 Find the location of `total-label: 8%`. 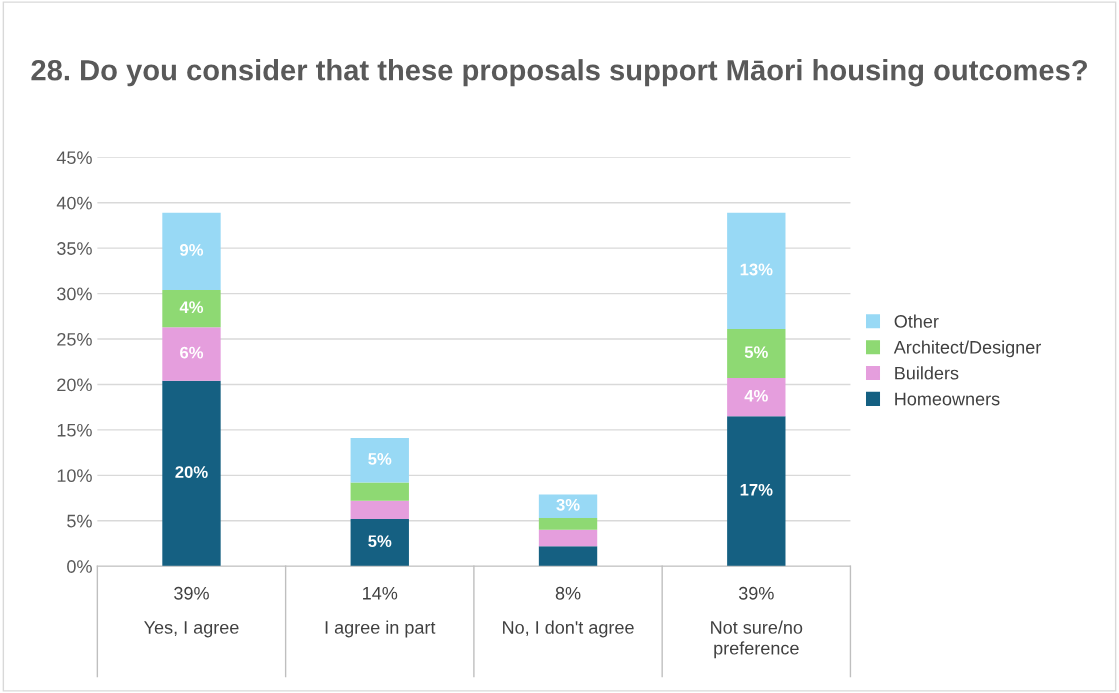

total-label: 8% is located at coordinates (568, 593).